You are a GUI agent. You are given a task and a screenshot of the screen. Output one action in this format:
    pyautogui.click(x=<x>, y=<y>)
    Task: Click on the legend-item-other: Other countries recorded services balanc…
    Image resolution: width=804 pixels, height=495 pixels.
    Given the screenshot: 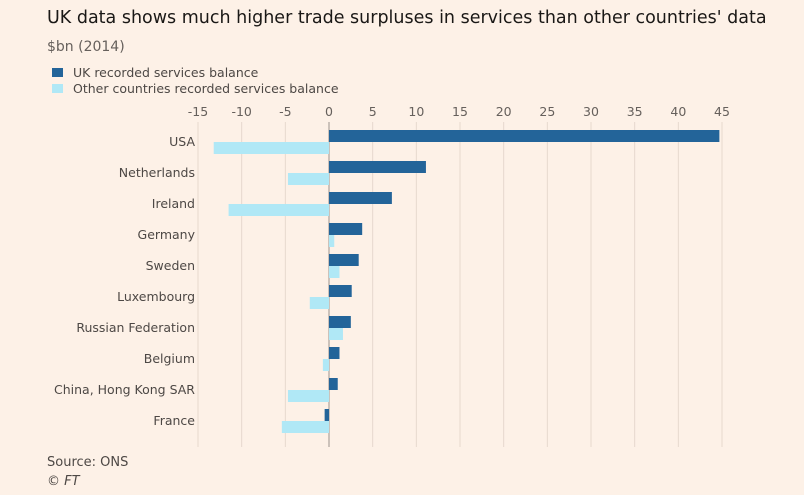 What is the action you would take?
    pyautogui.click(x=195, y=88)
    